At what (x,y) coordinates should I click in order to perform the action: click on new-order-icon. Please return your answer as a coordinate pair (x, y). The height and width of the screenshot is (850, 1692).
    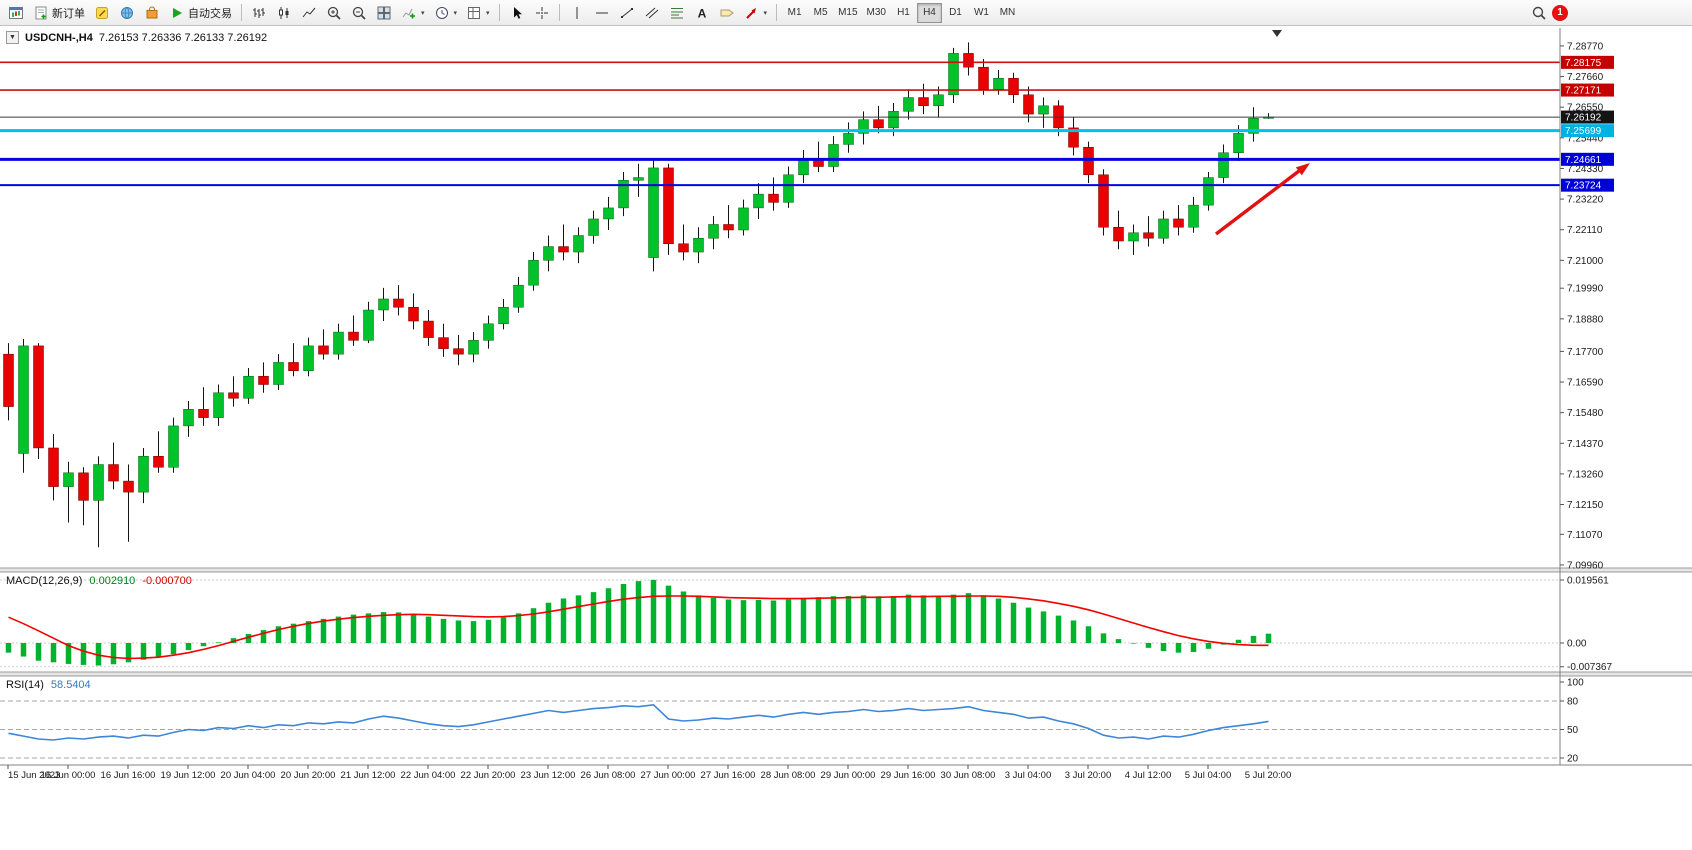
    Looking at the image, I should click on (41, 12).